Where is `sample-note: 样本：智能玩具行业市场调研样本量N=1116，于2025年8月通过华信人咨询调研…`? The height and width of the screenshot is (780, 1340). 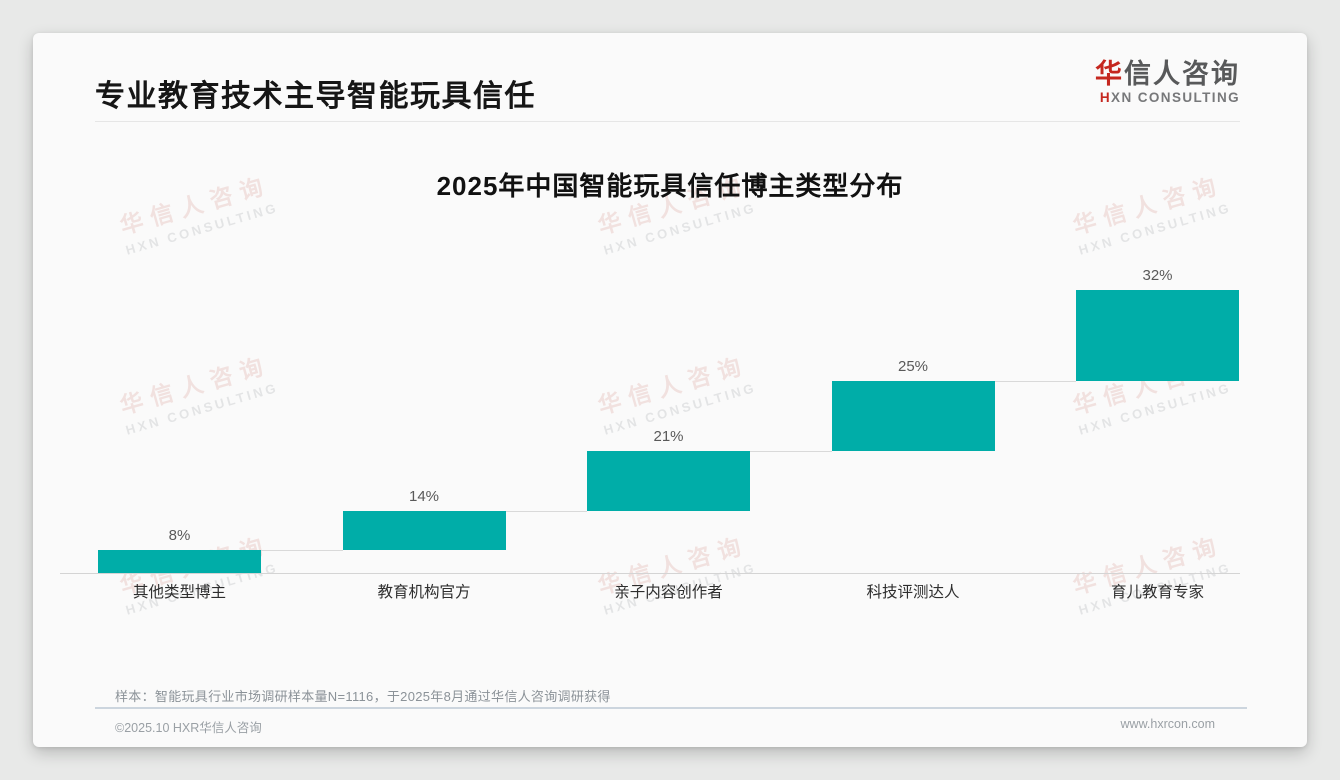
sample-note: 样本：智能玩具行业市场调研样本量N=1116，于2025年8月通过华信人咨询调研… is located at coordinates (363, 696).